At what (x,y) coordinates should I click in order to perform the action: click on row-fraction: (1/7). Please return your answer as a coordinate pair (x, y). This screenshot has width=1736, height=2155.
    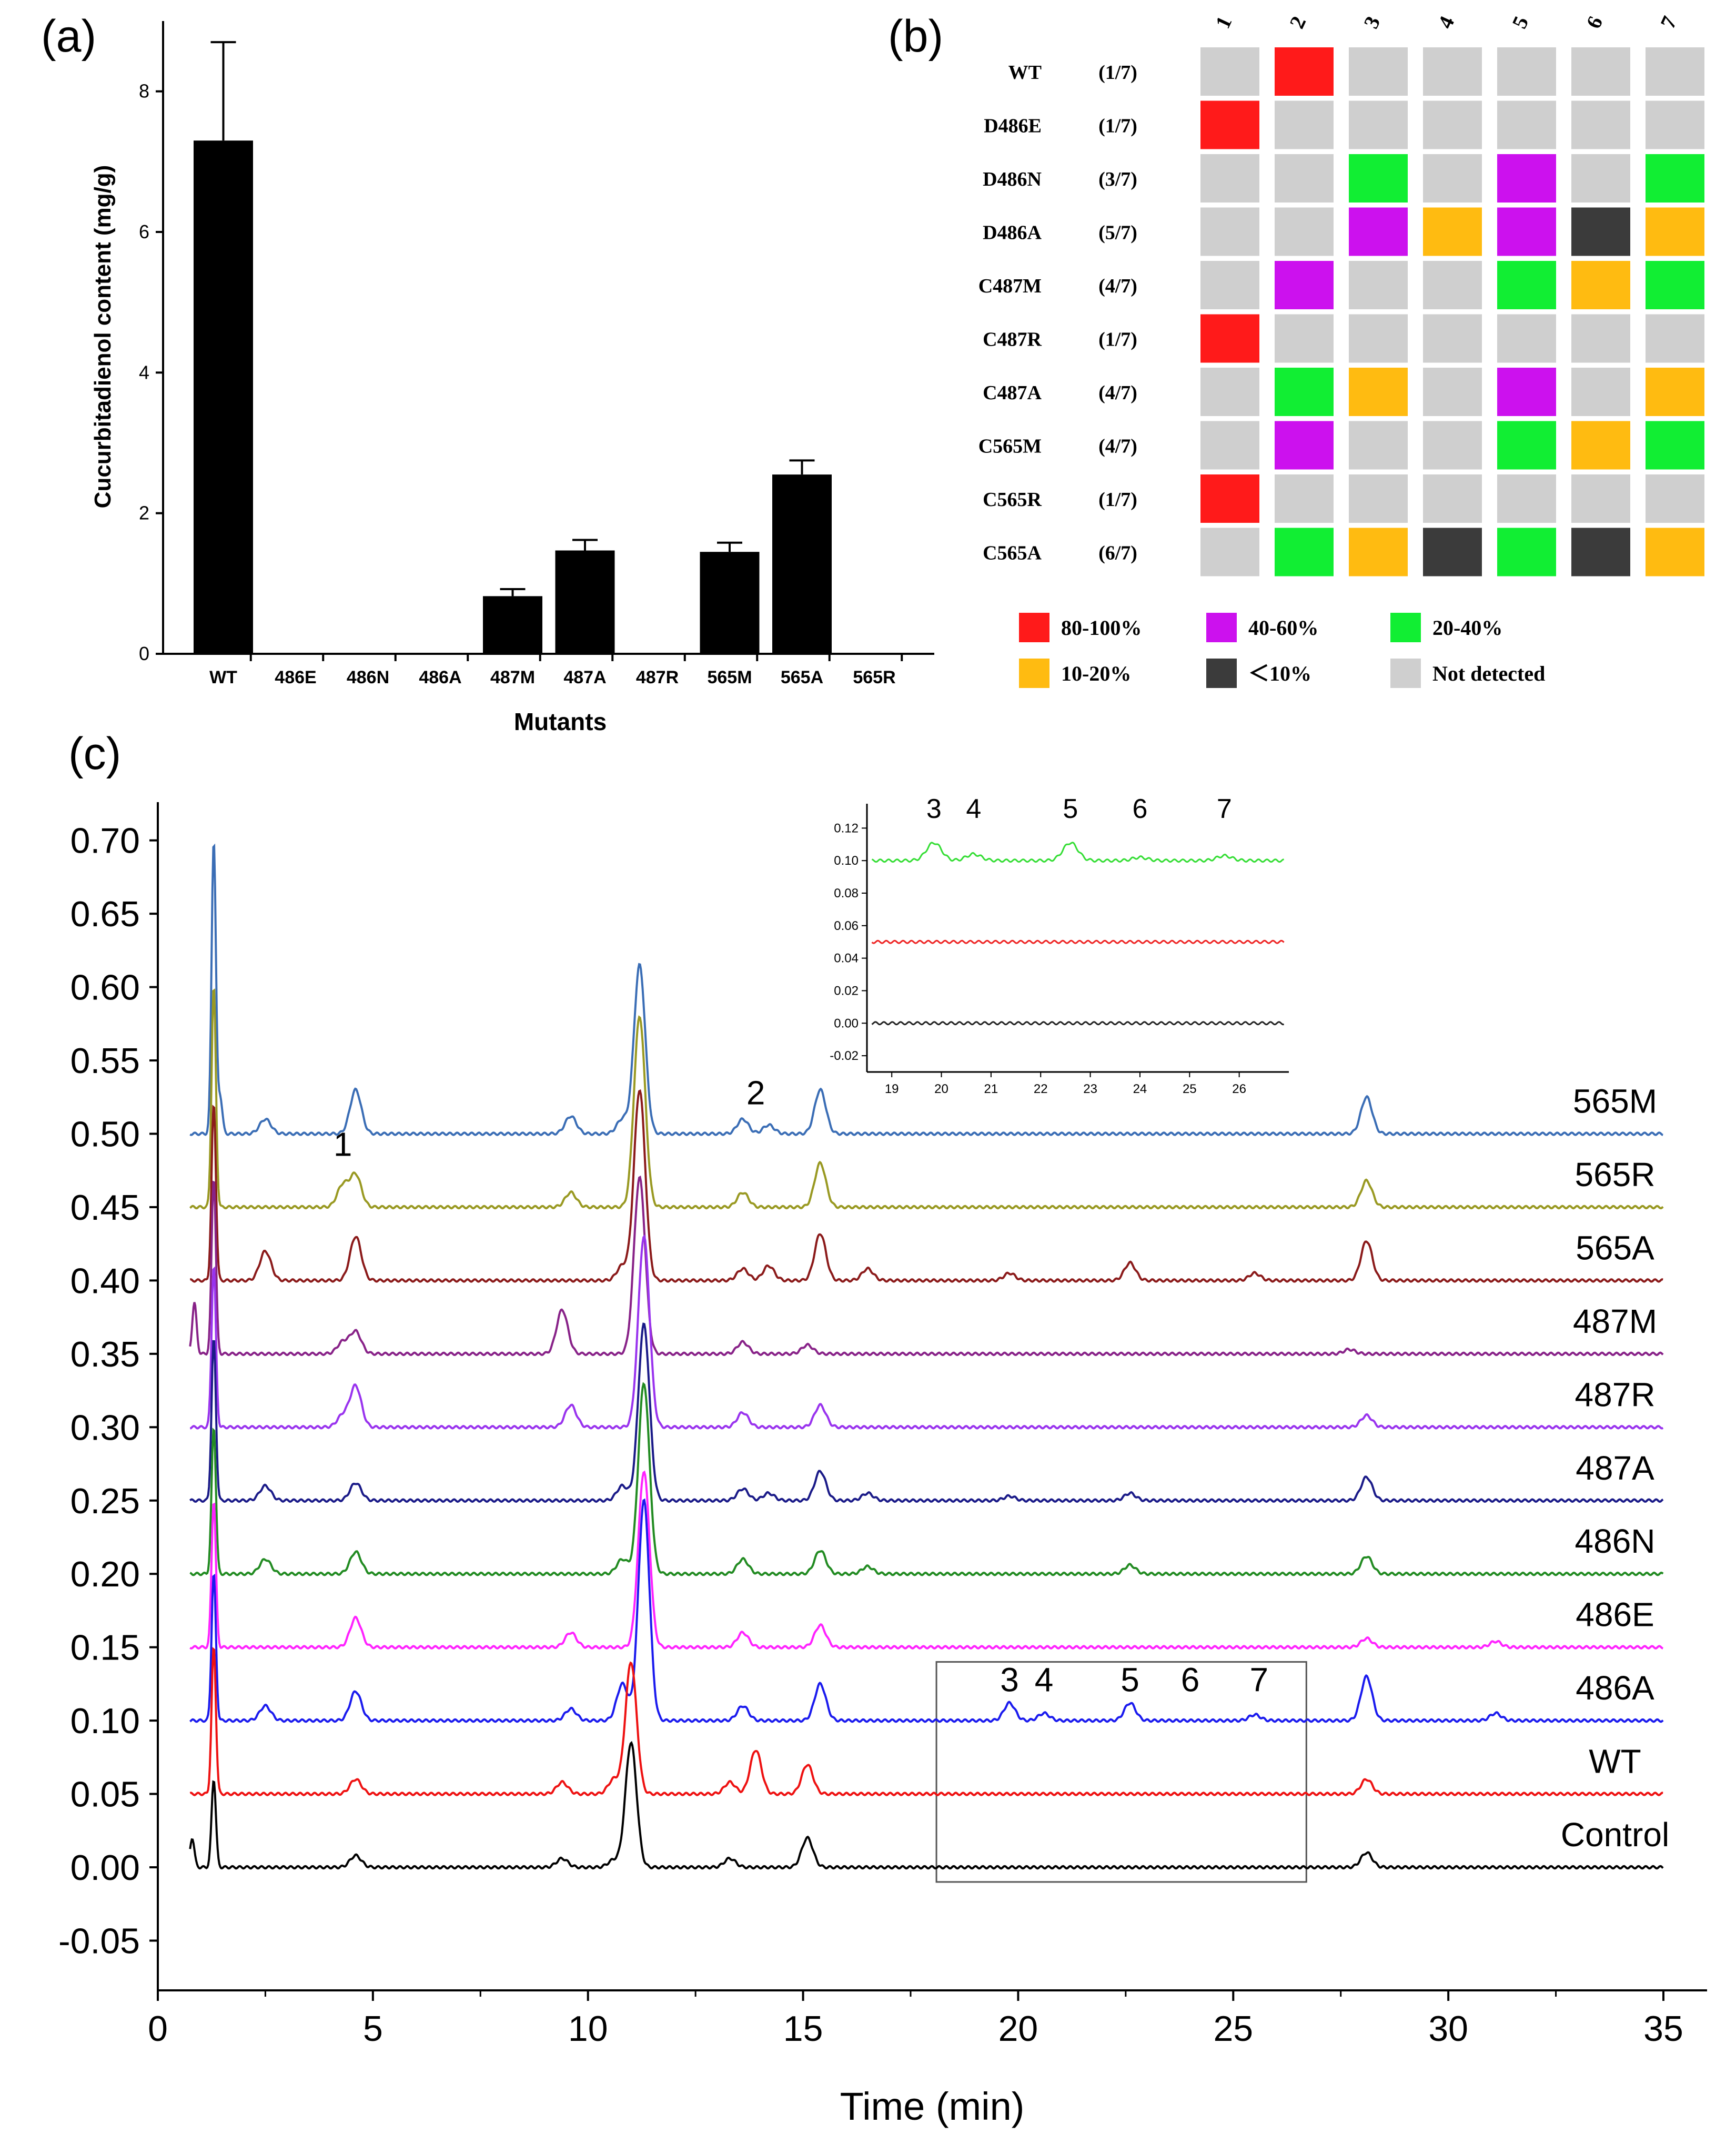
    Looking at the image, I should click on (1117, 126).